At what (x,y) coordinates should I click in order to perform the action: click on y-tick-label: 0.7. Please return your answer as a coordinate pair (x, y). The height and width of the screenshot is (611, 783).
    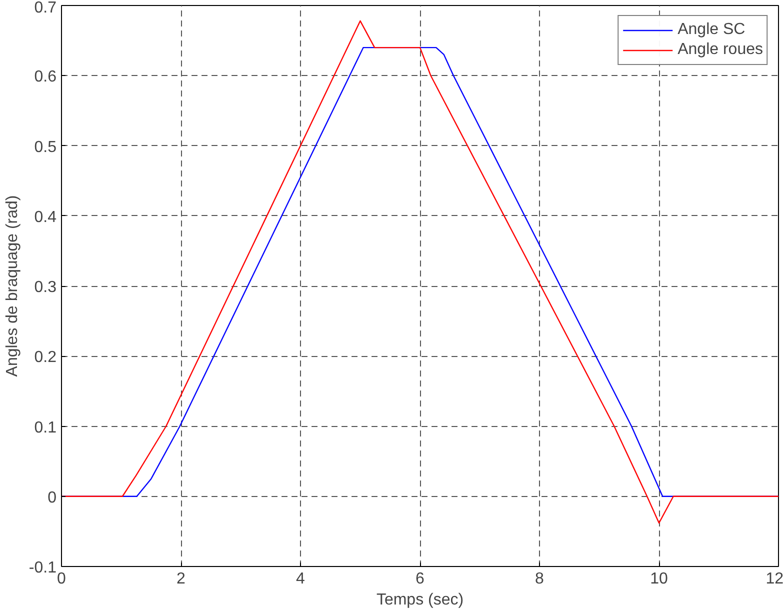
    Looking at the image, I should click on (45, 8).